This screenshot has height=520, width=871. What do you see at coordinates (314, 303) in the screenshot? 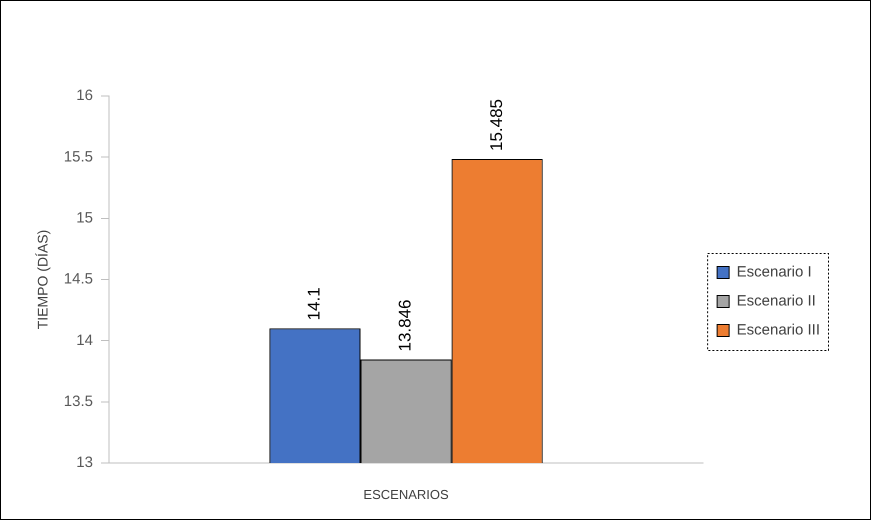
I see `data-label: 14.1` at bounding box center [314, 303].